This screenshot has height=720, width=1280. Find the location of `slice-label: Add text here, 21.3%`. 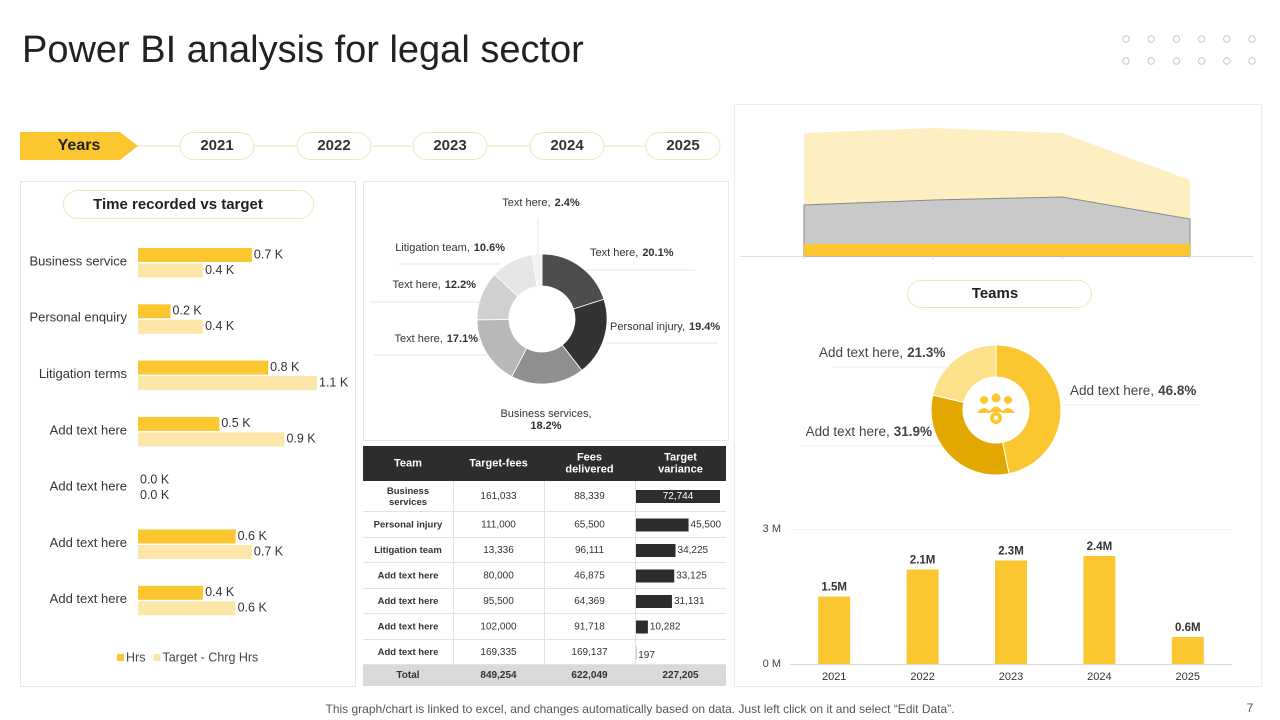

slice-label: Add text here, 21.3% is located at coordinates (882, 352).